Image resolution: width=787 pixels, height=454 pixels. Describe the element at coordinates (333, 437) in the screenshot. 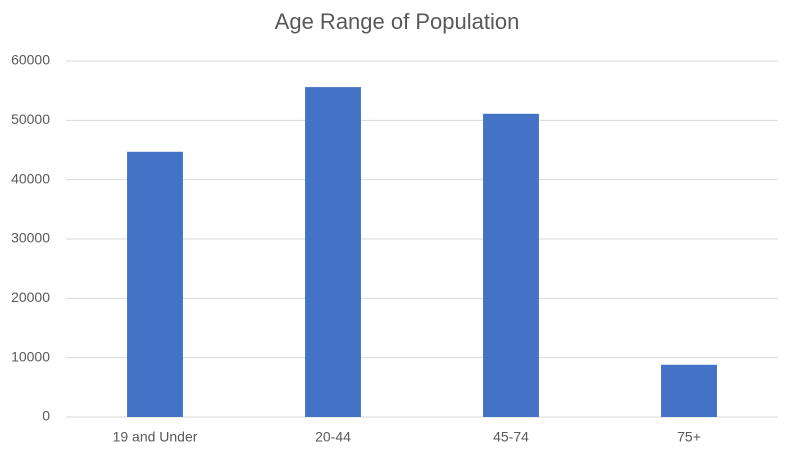

I see `x-tick-label: 20-44` at that location.